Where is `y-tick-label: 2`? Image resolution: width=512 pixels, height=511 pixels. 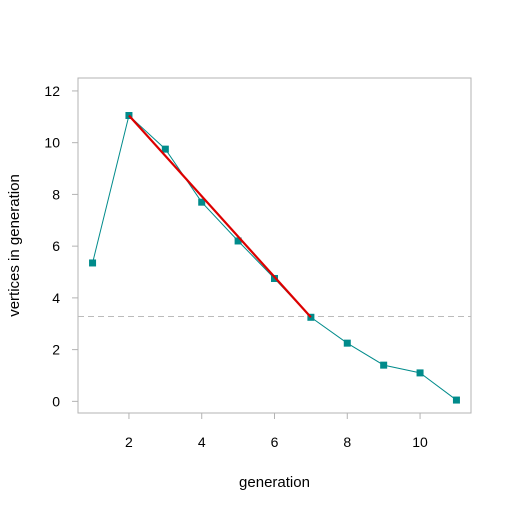
y-tick-label: 2 is located at coordinates (56, 350).